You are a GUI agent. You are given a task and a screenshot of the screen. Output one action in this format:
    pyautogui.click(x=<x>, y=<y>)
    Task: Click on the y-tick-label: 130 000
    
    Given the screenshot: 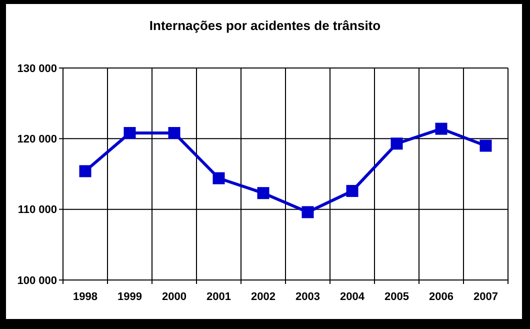 What is the action you would take?
    pyautogui.click(x=37, y=68)
    